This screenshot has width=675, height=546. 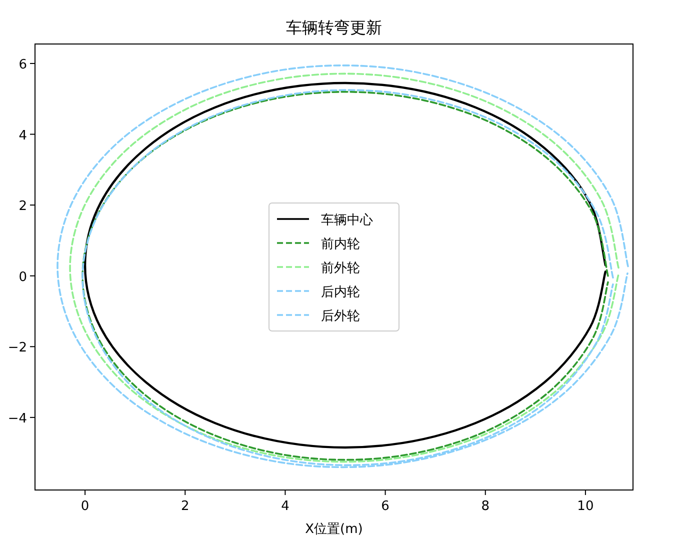 What do you see at coordinates (334, 27) in the screenshot?
I see `chart-title: 车辆转弯更新` at bounding box center [334, 27].